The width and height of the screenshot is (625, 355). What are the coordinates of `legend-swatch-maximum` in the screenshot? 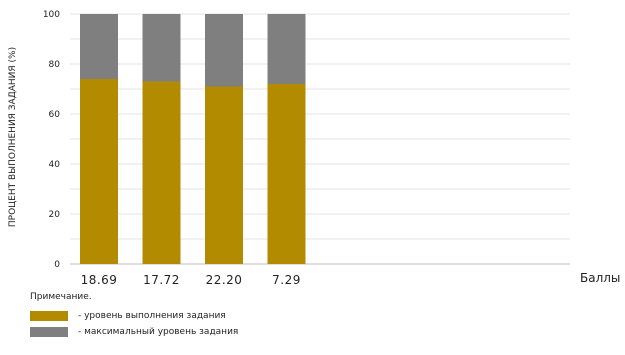 It's located at (49, 332).